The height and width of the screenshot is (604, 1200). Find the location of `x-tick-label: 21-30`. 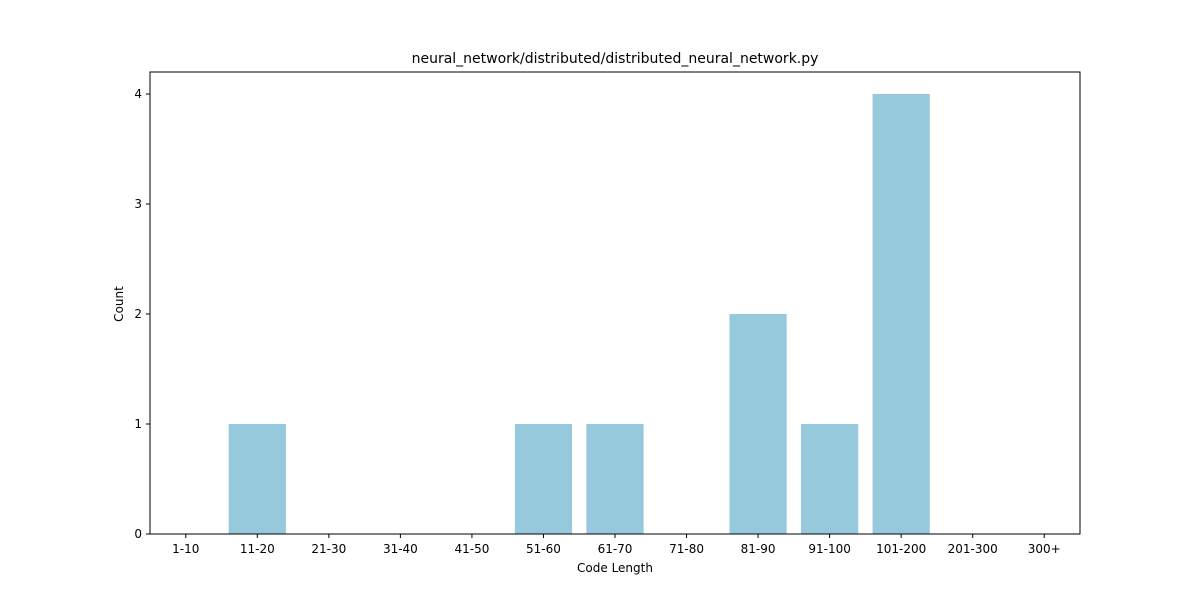

x-tick-label: 21-30 is located at coordinates (328, 549).